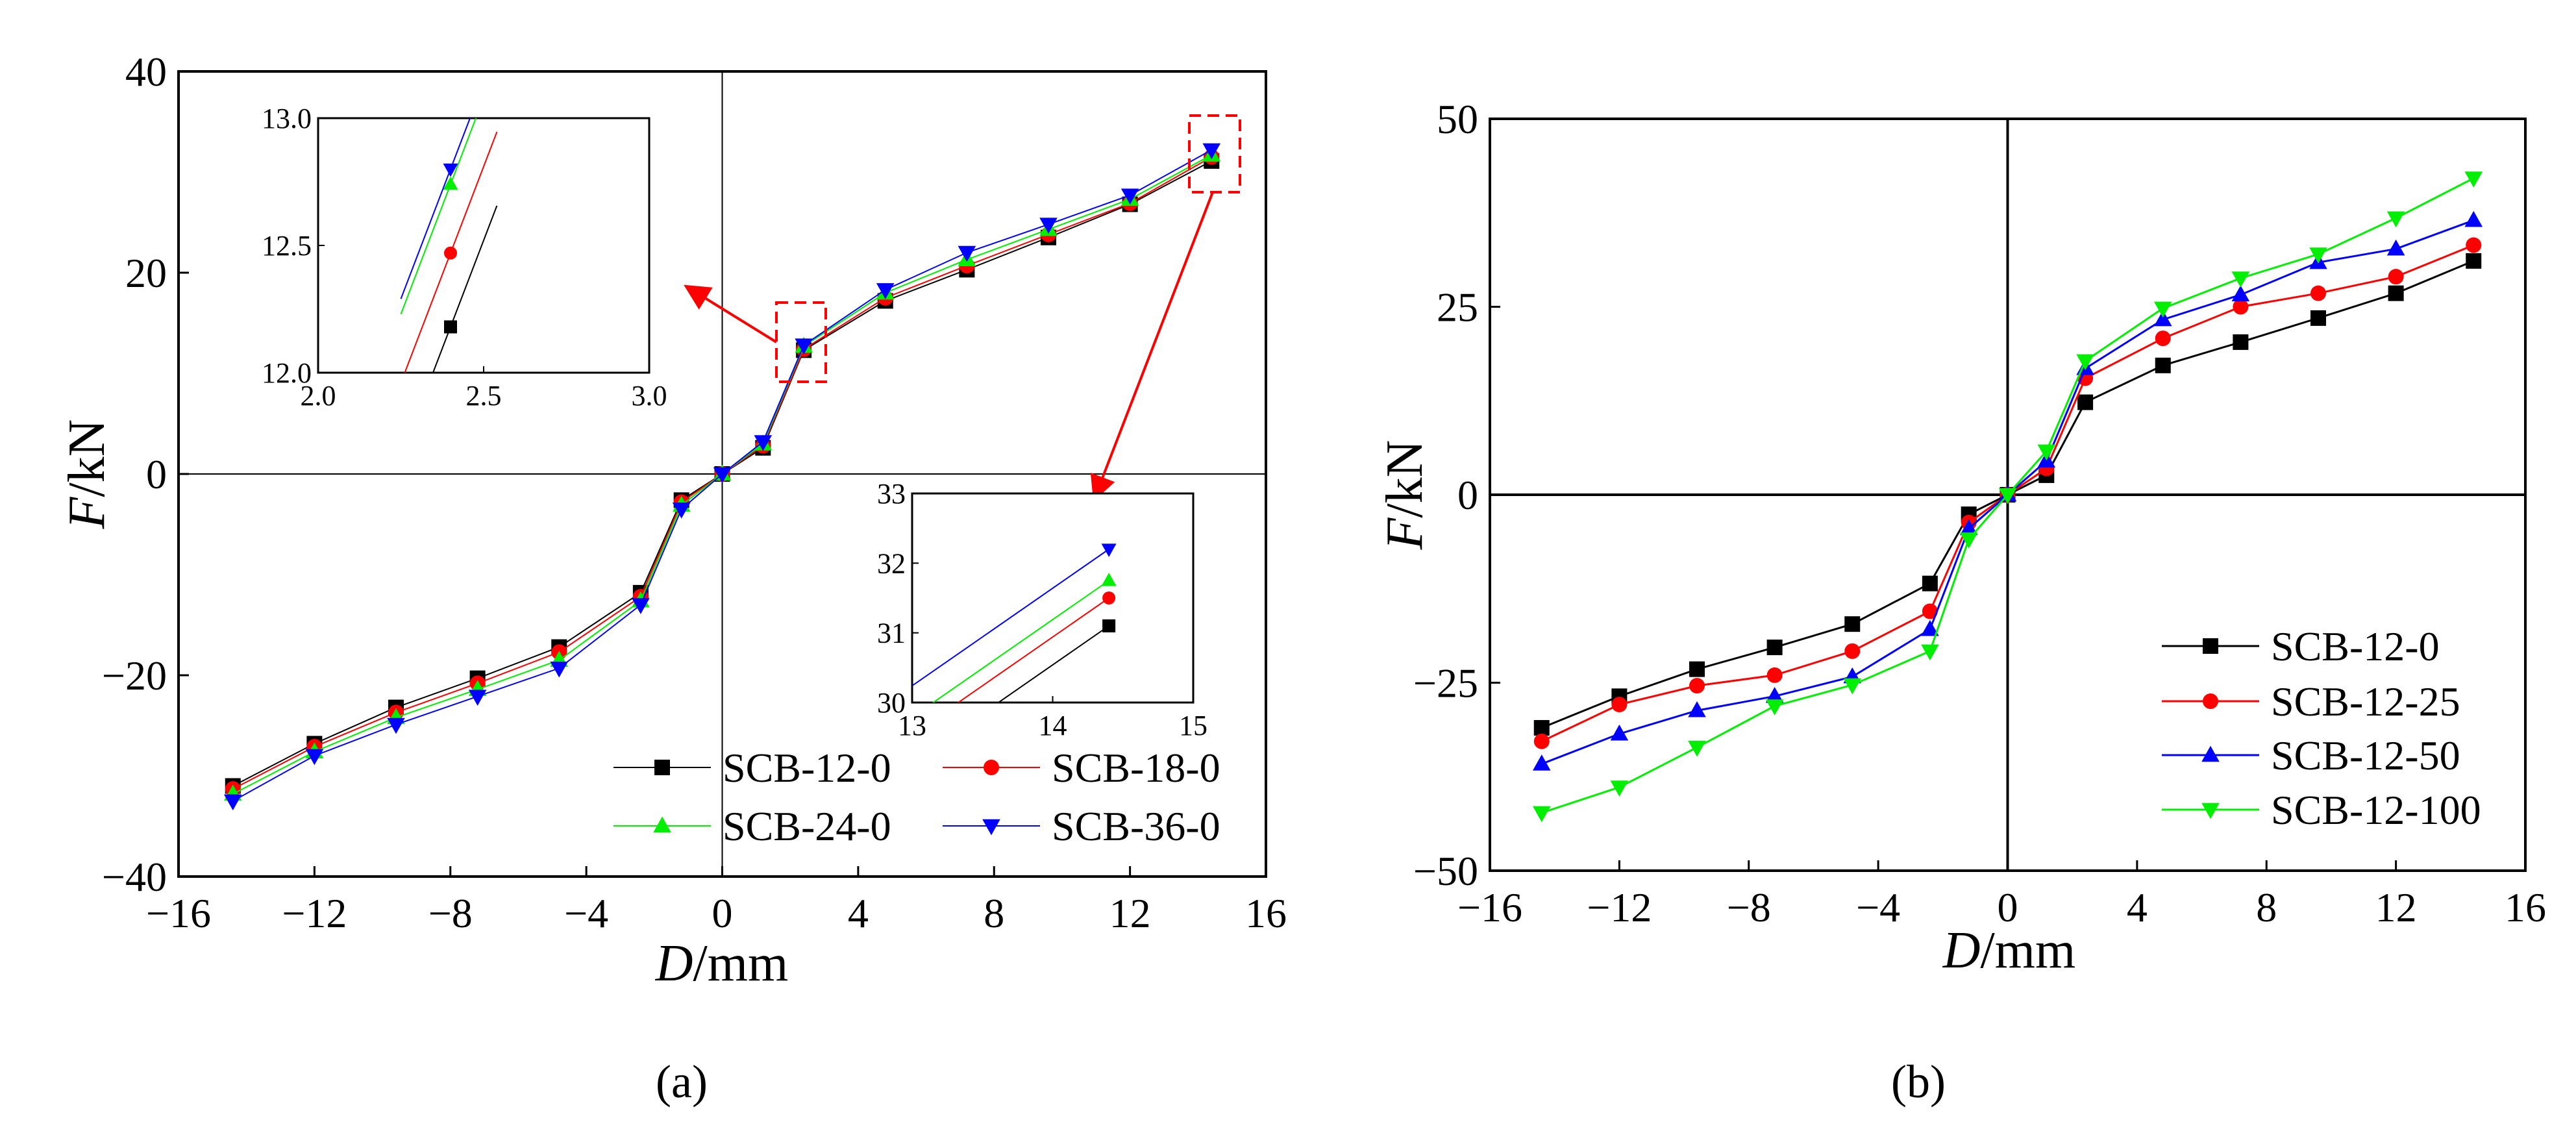 Image resolution: width=2576 pixels, height=1133 pixels. What do you see at coordinates (287, 246) in the screenshot?
I see `inset-y-tick-label: 12.5` at bounding box center [287, 246].